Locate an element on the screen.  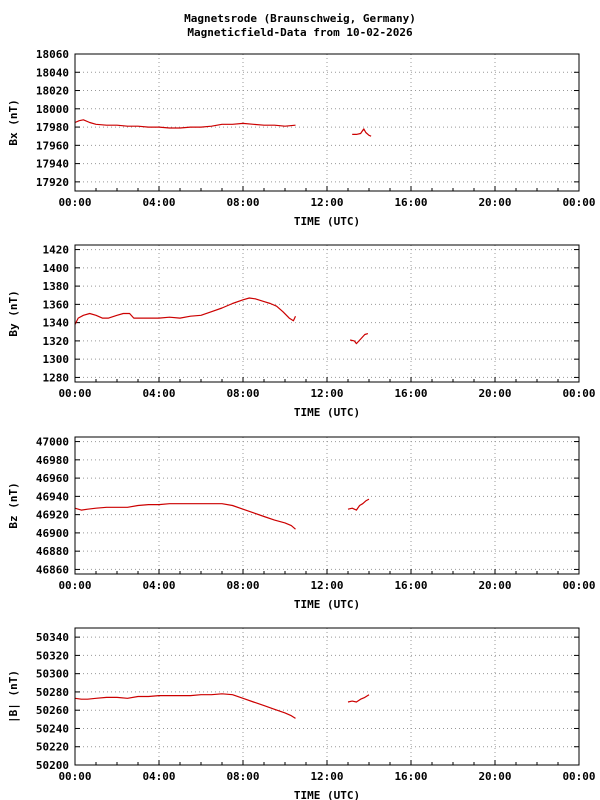
panel-4-y-tick-label: 50200 is located at coordinates (52, 765).